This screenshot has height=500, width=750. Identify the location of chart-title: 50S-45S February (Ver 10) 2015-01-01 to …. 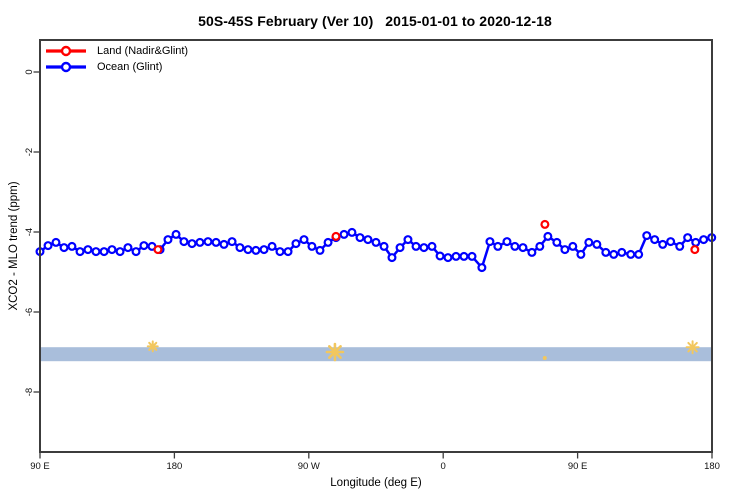
(375, 21).